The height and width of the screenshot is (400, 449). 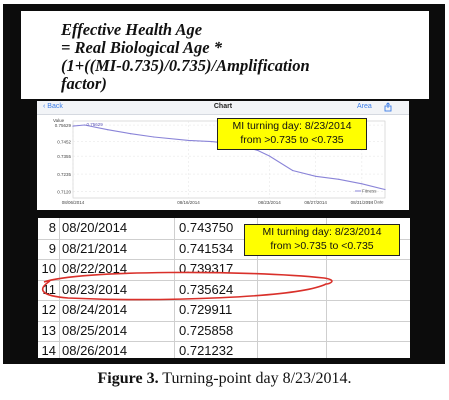 I want to click on row-value: 0.725858, so click(x=216, y=330).